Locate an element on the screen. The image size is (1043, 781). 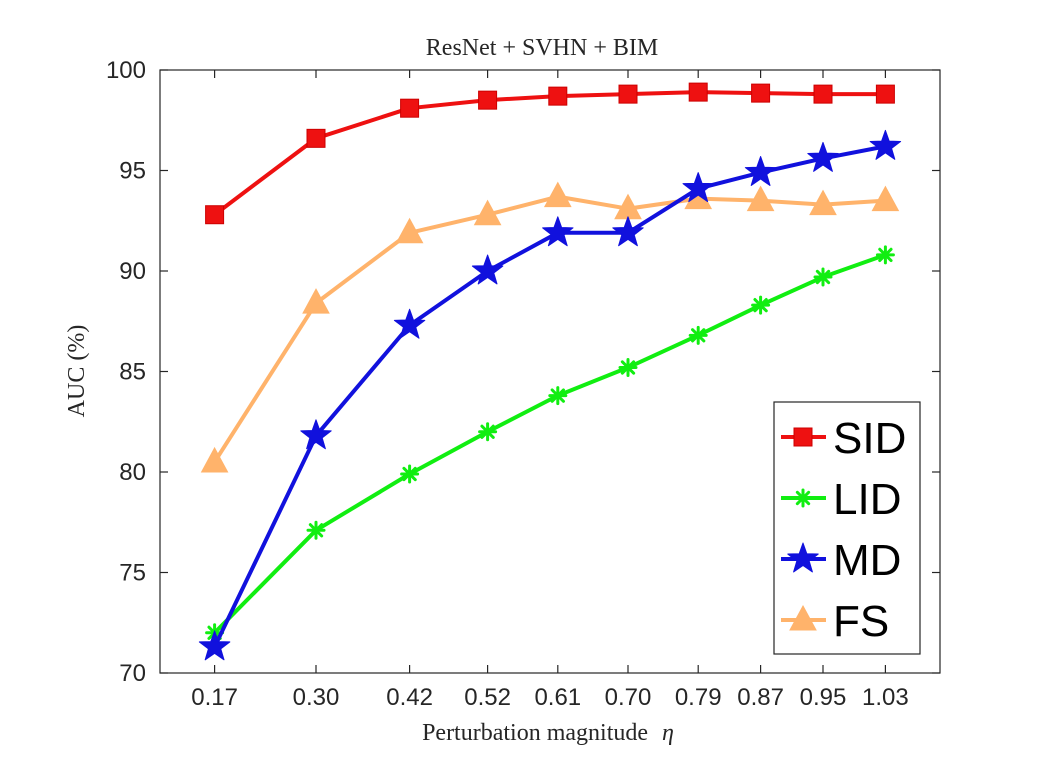
x-axis-label-symbol: η is located at coordinates (668, 733).